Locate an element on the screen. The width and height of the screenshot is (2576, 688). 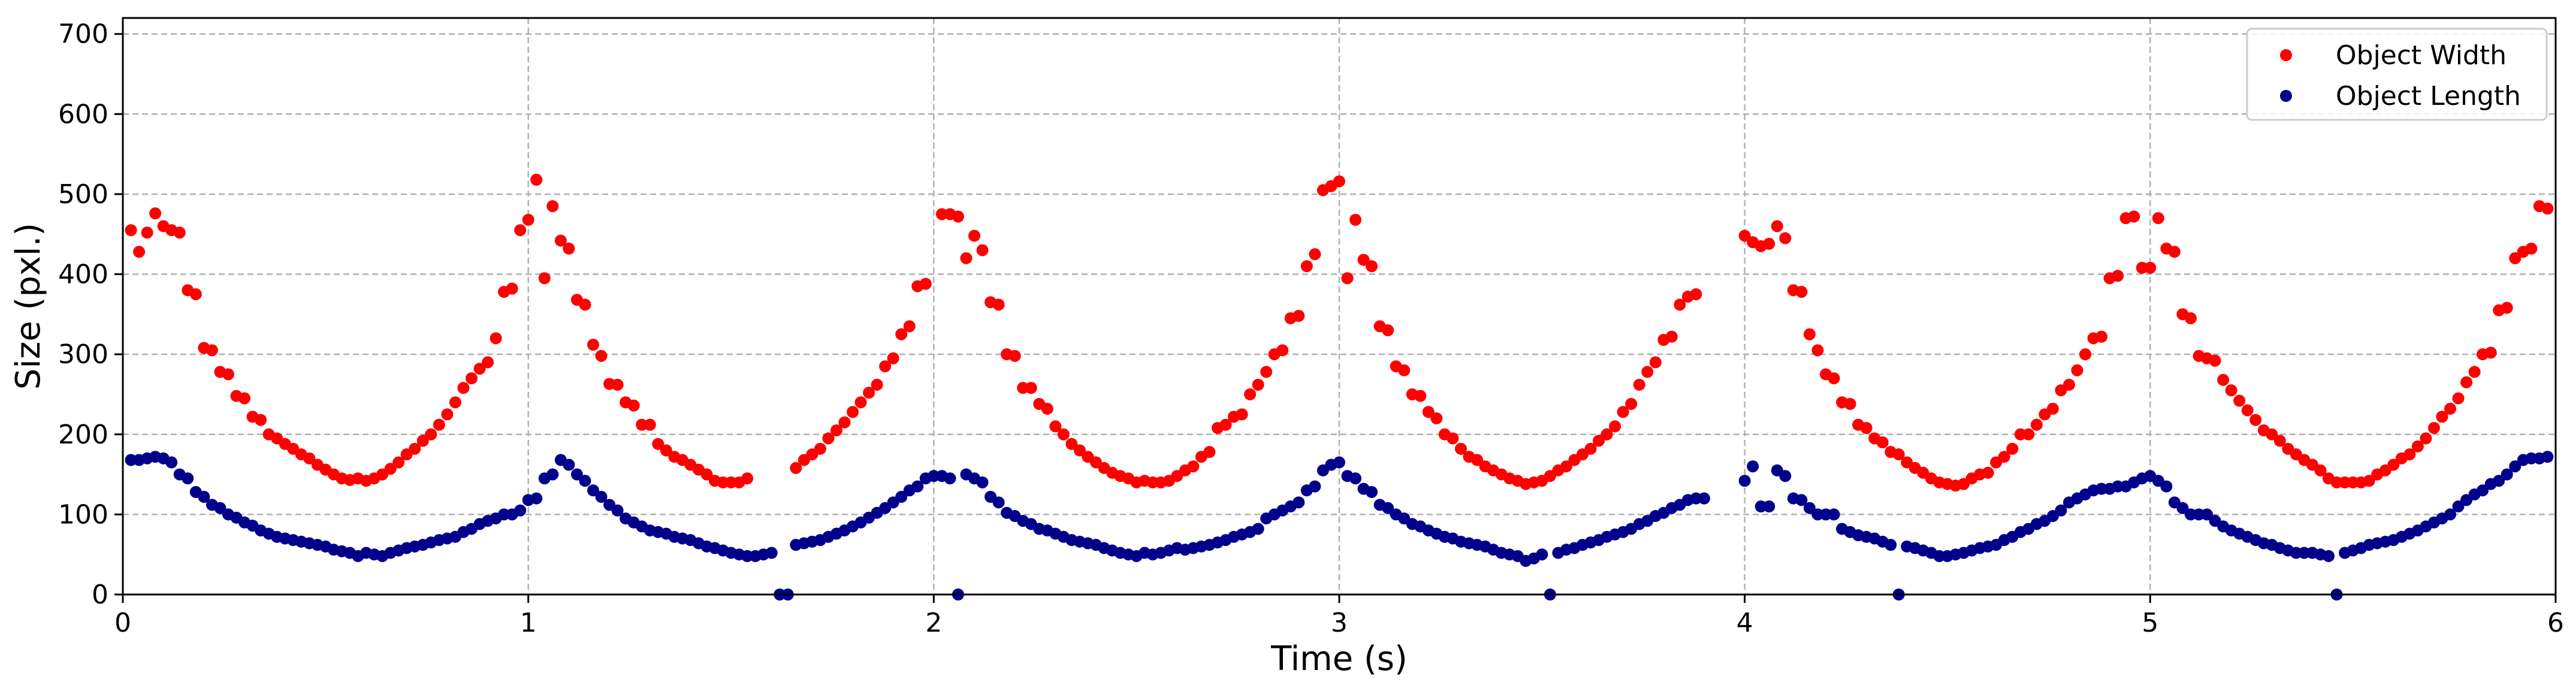
x-tick-label: 1 is located at coordinates (528, 623).